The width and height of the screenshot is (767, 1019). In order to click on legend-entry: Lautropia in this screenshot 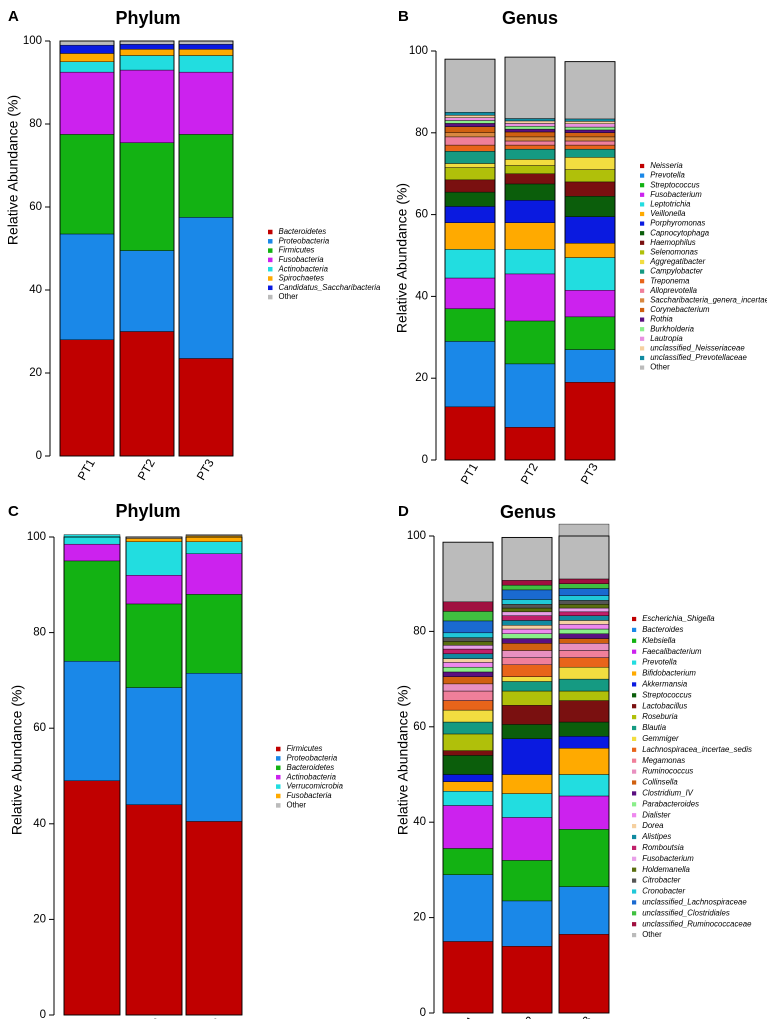, I will do `click(666, 338)`.